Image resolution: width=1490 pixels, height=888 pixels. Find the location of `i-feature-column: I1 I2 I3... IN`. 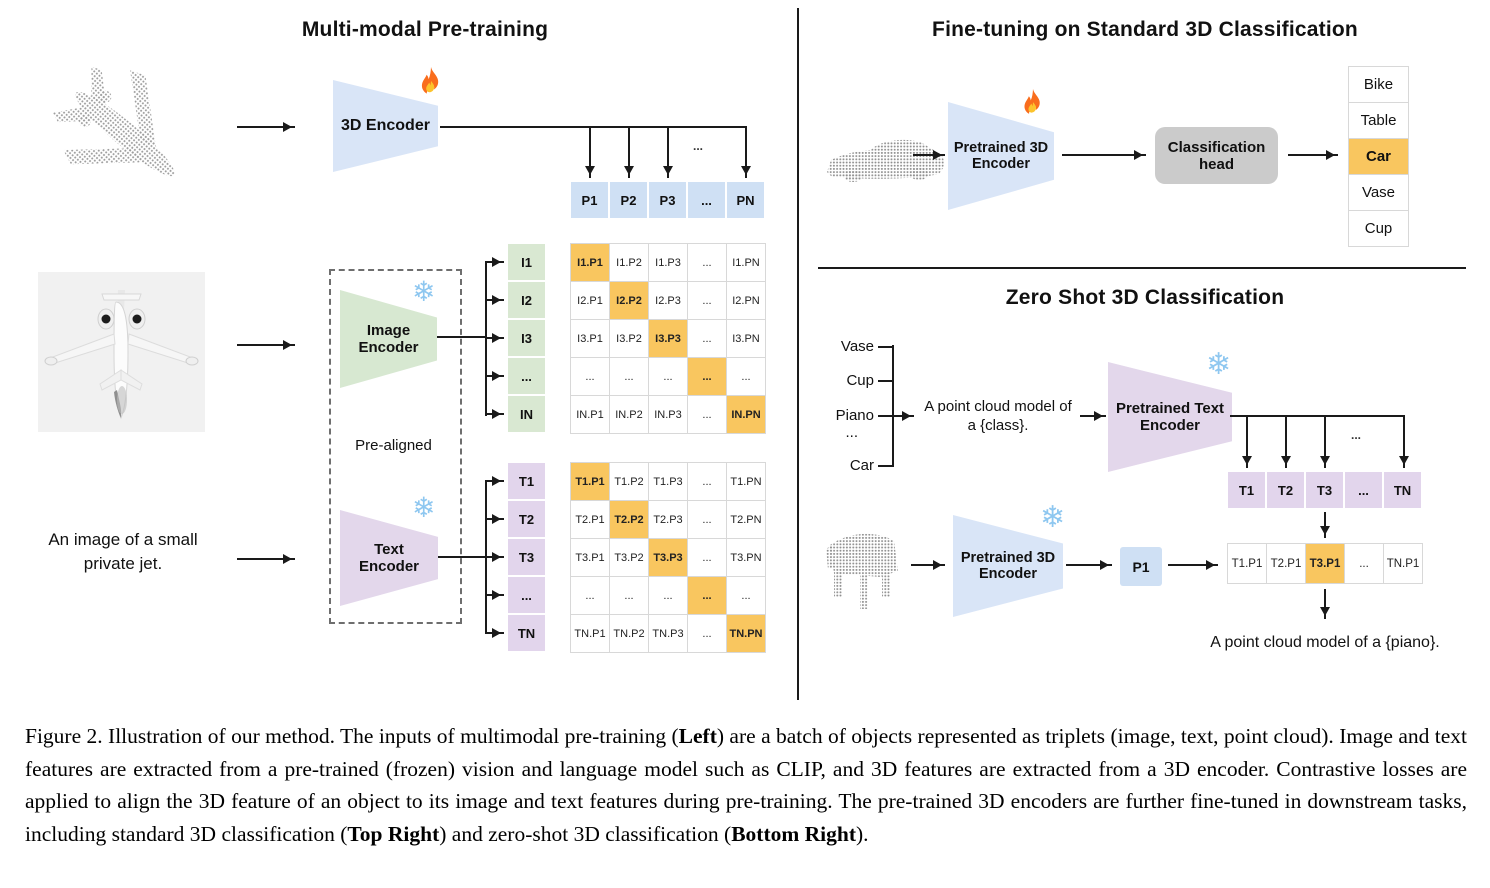

i-feature-column: I1 I2 I3... IN is located at coordinates (526, 338).